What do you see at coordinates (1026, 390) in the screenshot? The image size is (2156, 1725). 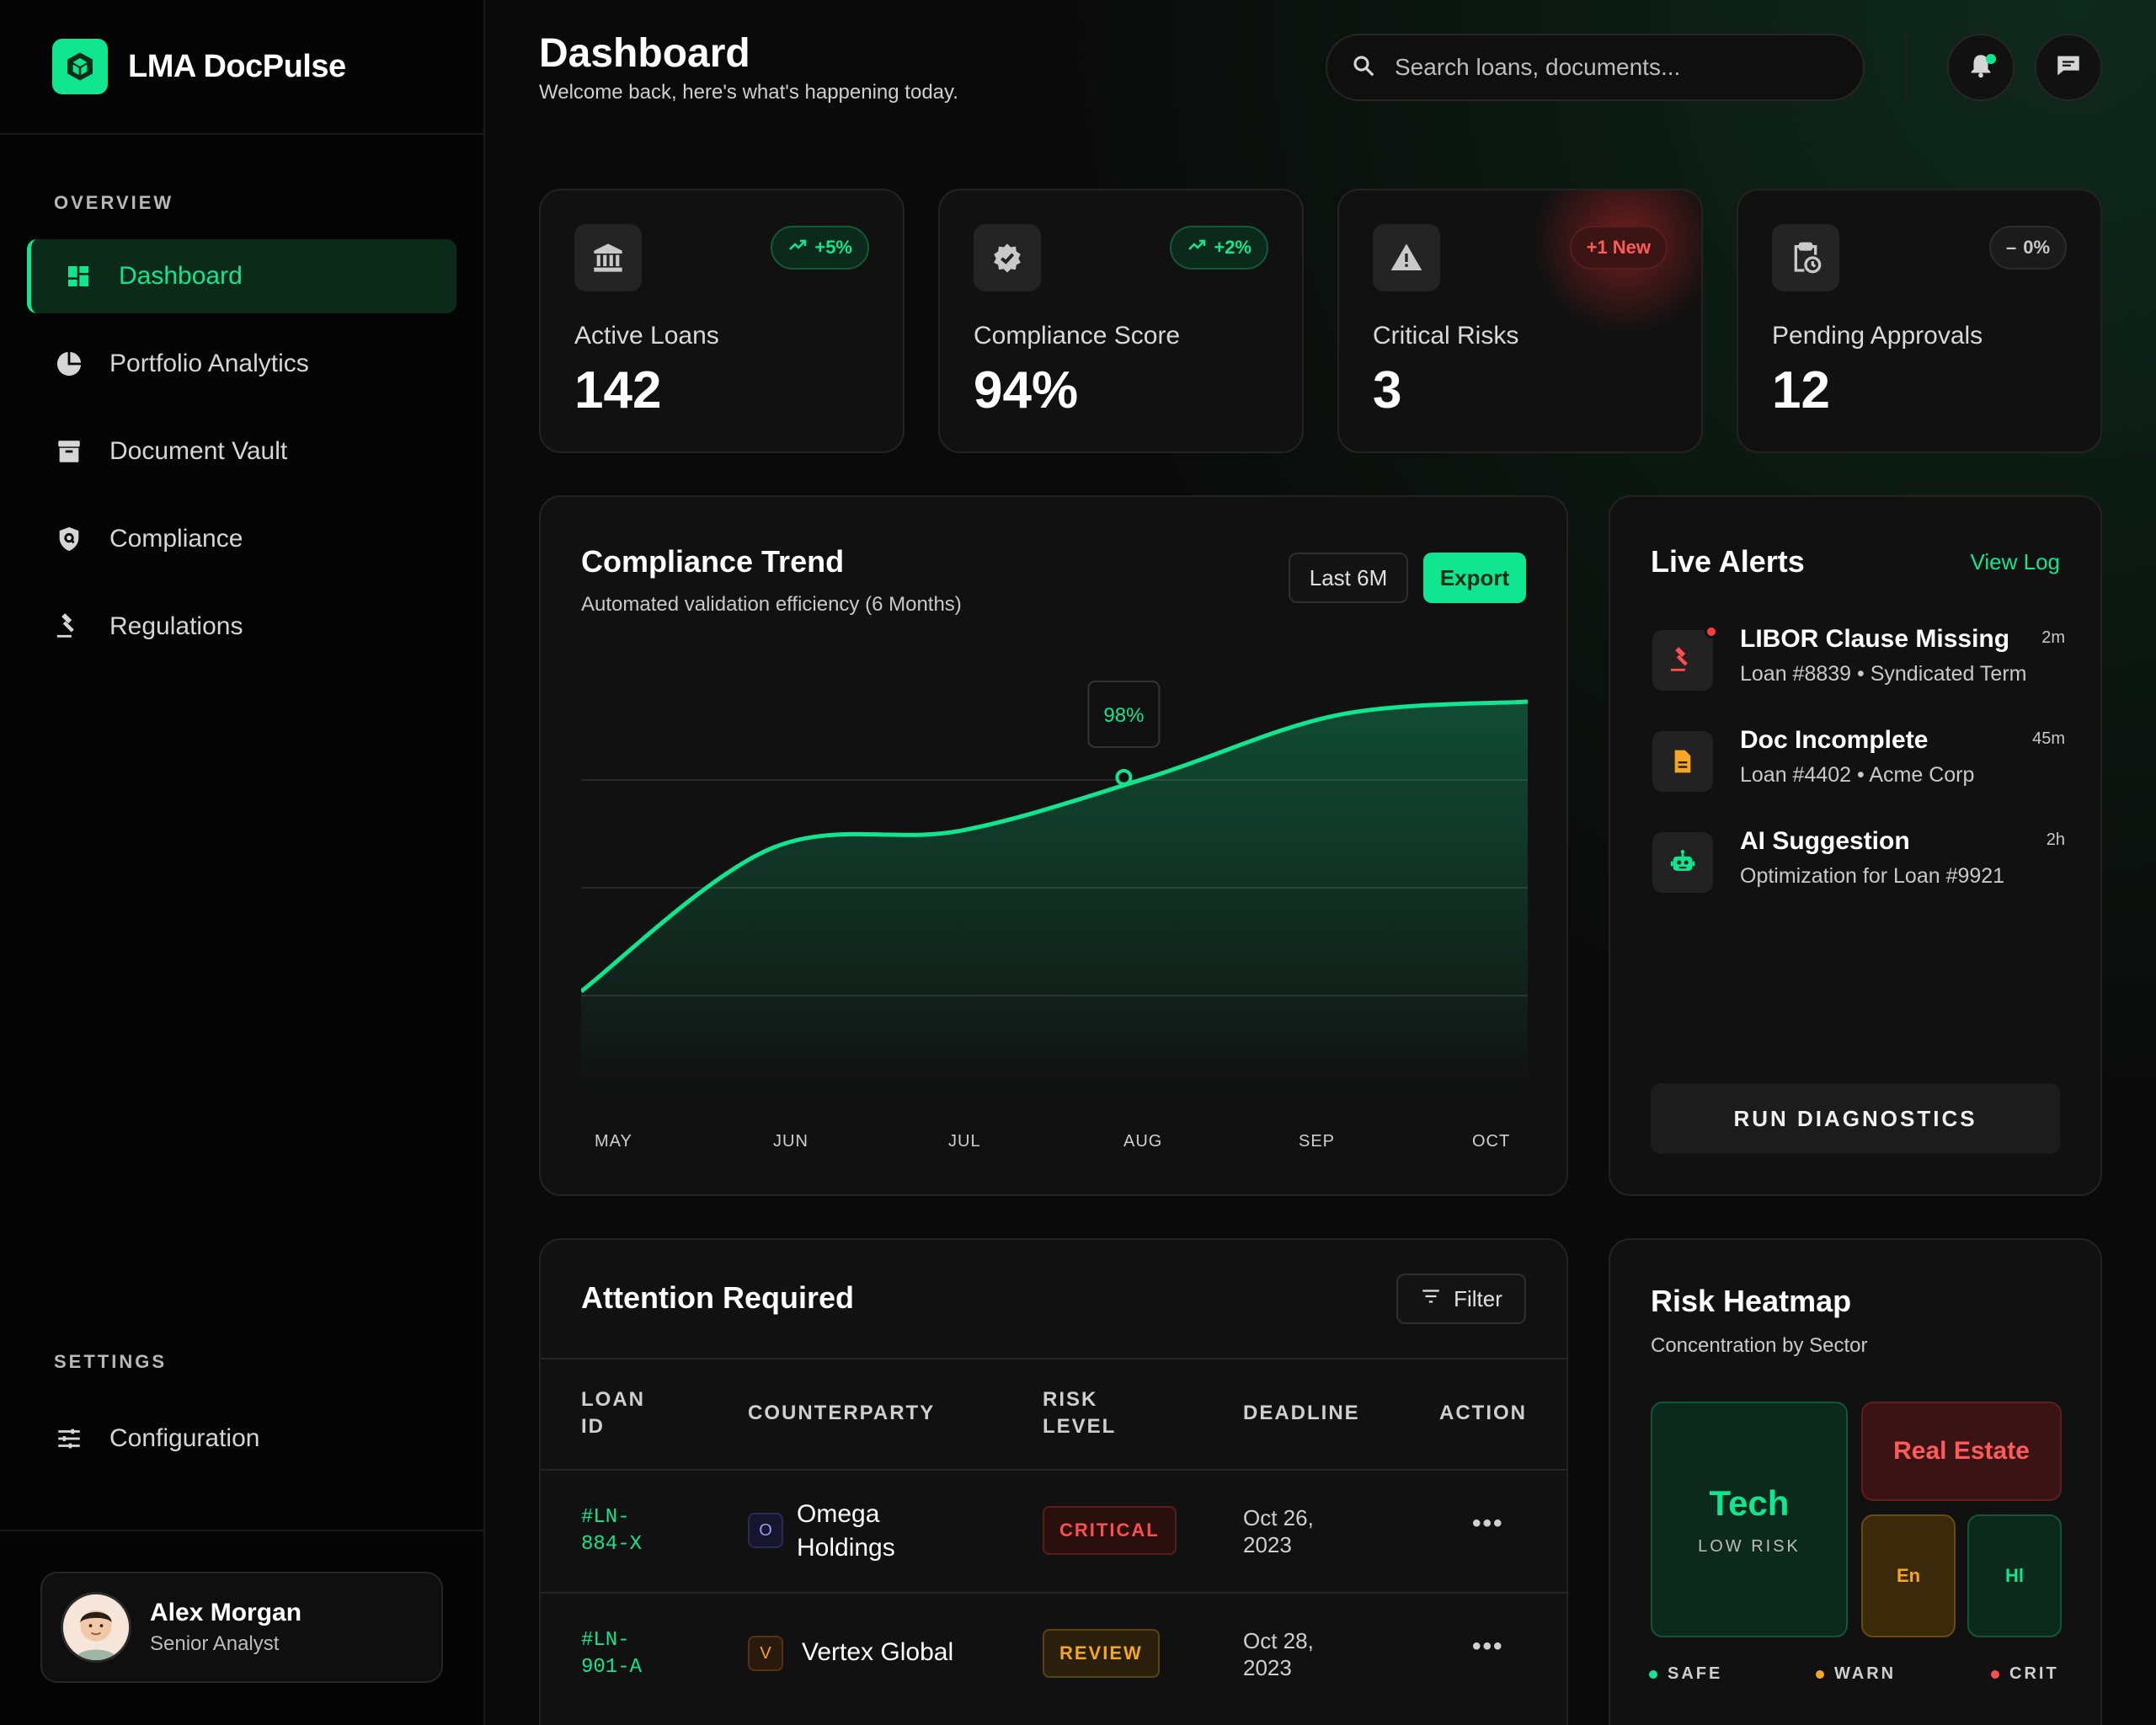 I see `stat-value: 94%` at bounding box center [1026, 390].